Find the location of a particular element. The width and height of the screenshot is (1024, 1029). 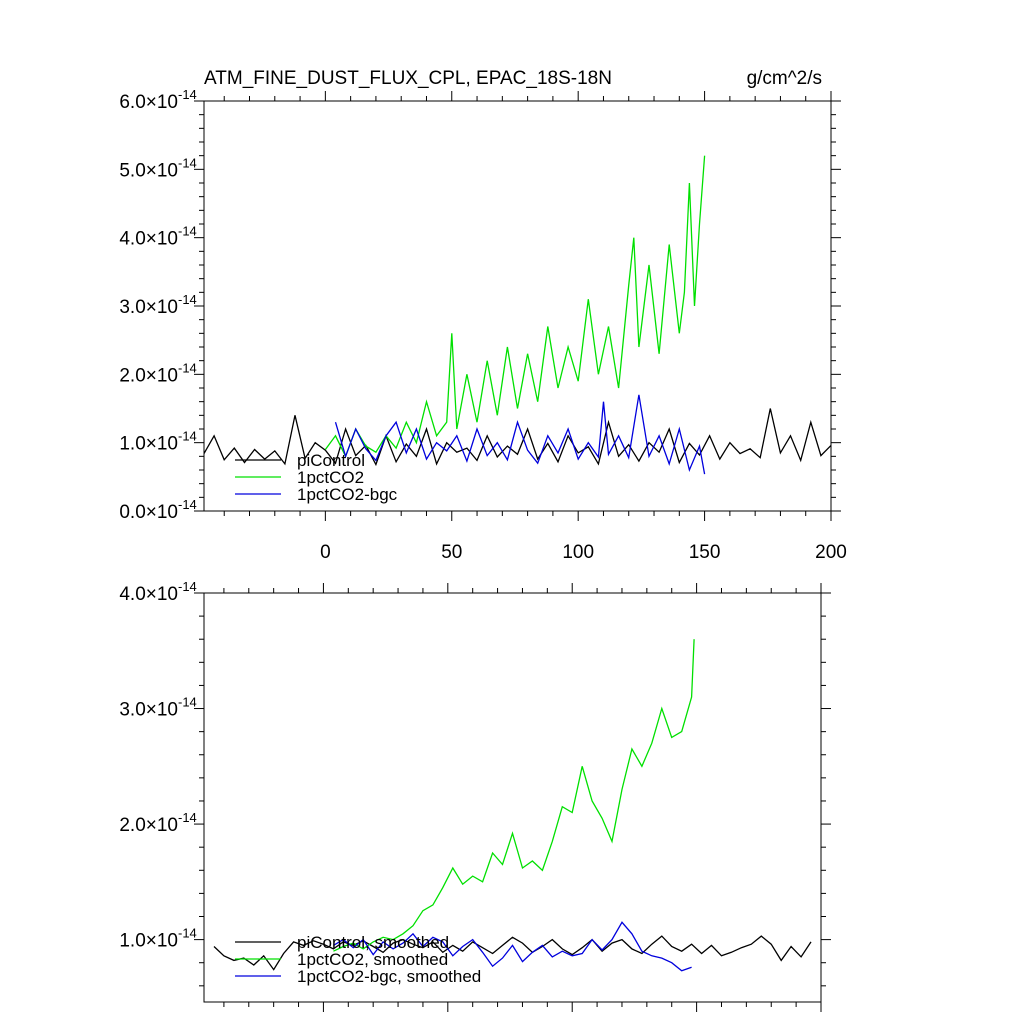

legend-label: piControl, smoothed is located at coordinates (373, 942).